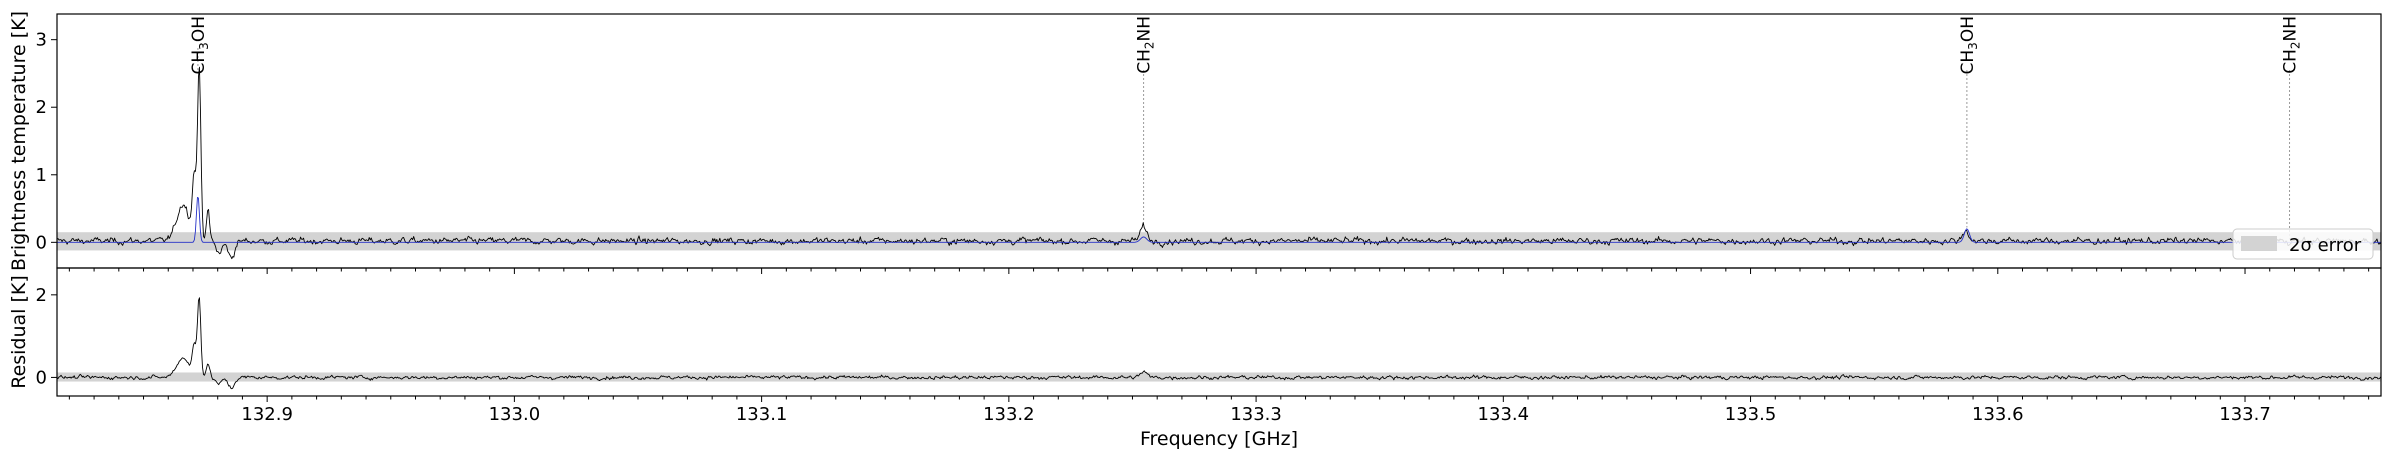 Image resolution: width=2389 pixels, height=463 pixels. I want to click on x-tick-label: 133.5, so click(1751, 414).